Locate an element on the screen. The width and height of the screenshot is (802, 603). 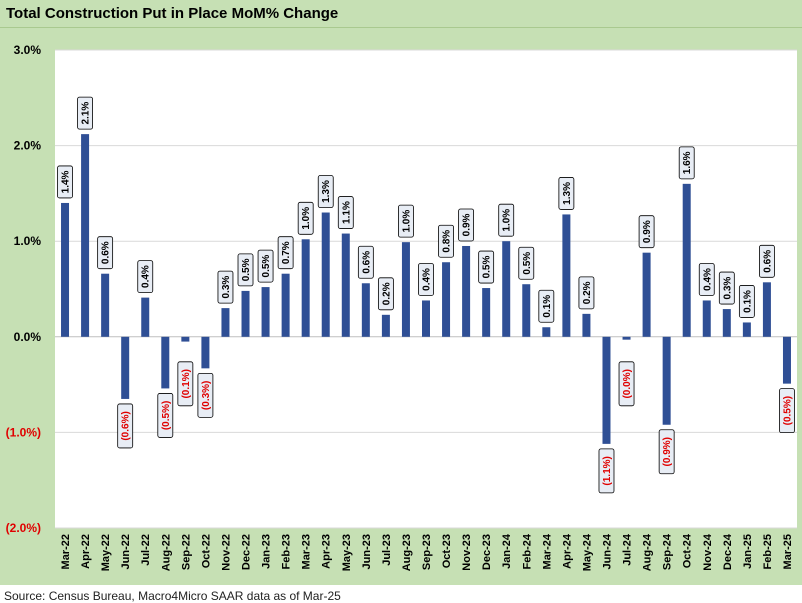
data-label-text: 0.2% is located at coordinates (386, 293).